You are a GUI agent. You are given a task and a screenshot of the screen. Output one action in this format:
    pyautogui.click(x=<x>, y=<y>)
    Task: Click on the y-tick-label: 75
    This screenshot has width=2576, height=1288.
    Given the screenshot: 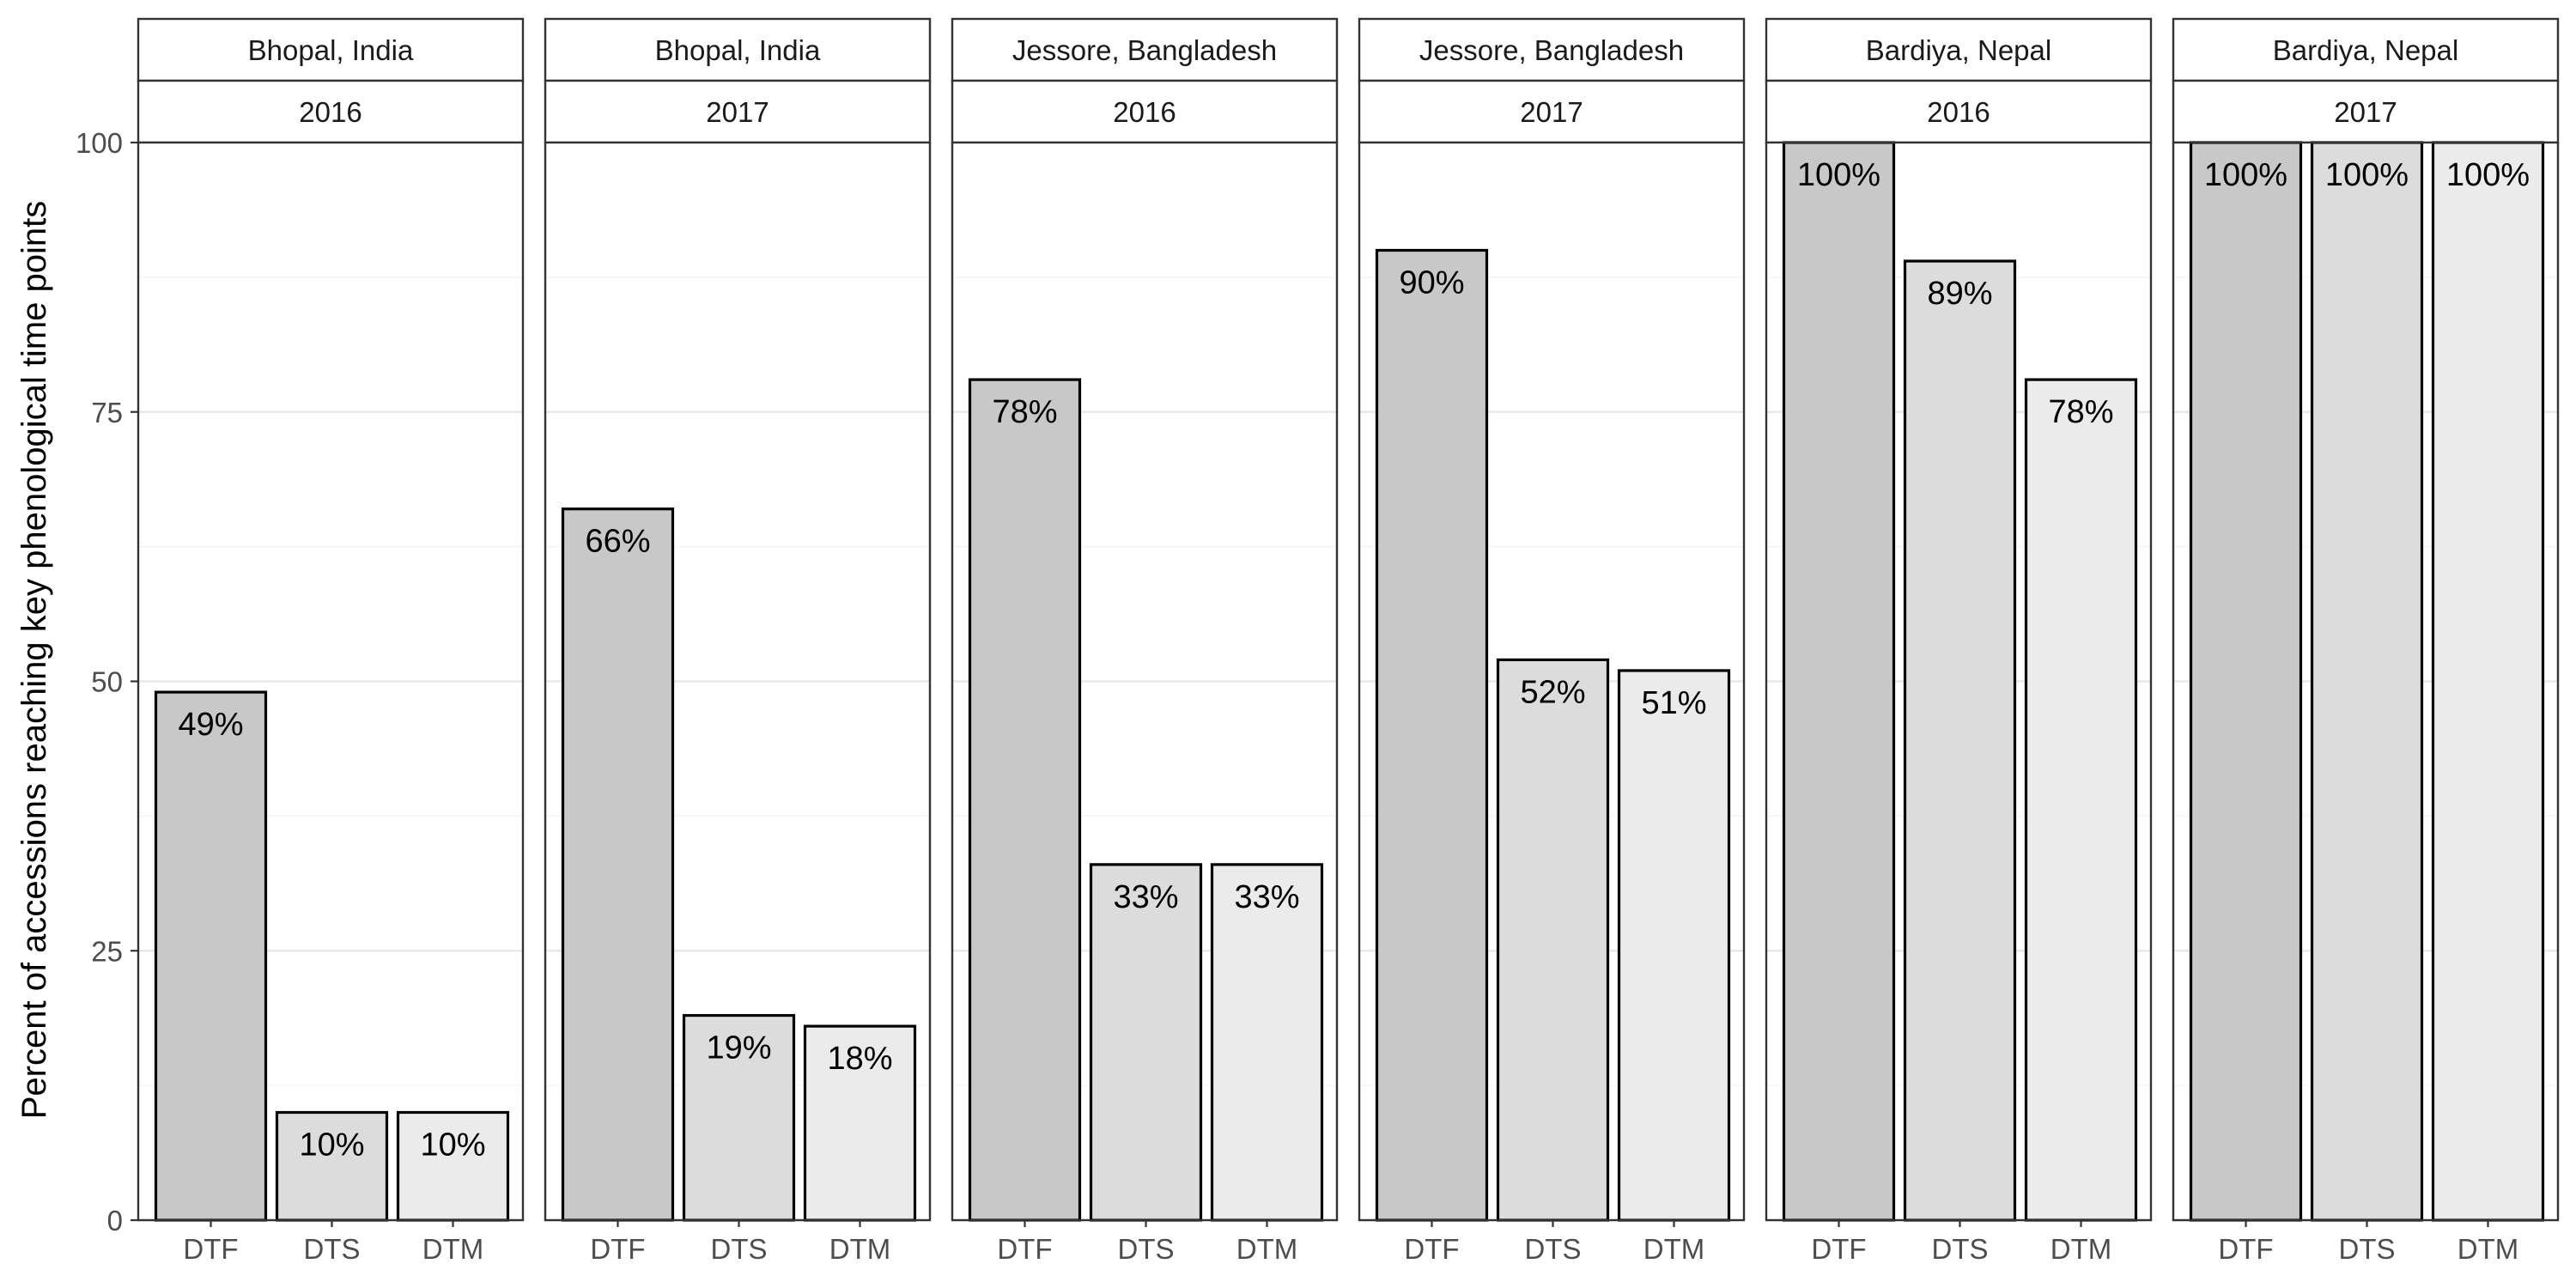 What is the action you would take?
    pyautogui.click(x=107, y=412)
    